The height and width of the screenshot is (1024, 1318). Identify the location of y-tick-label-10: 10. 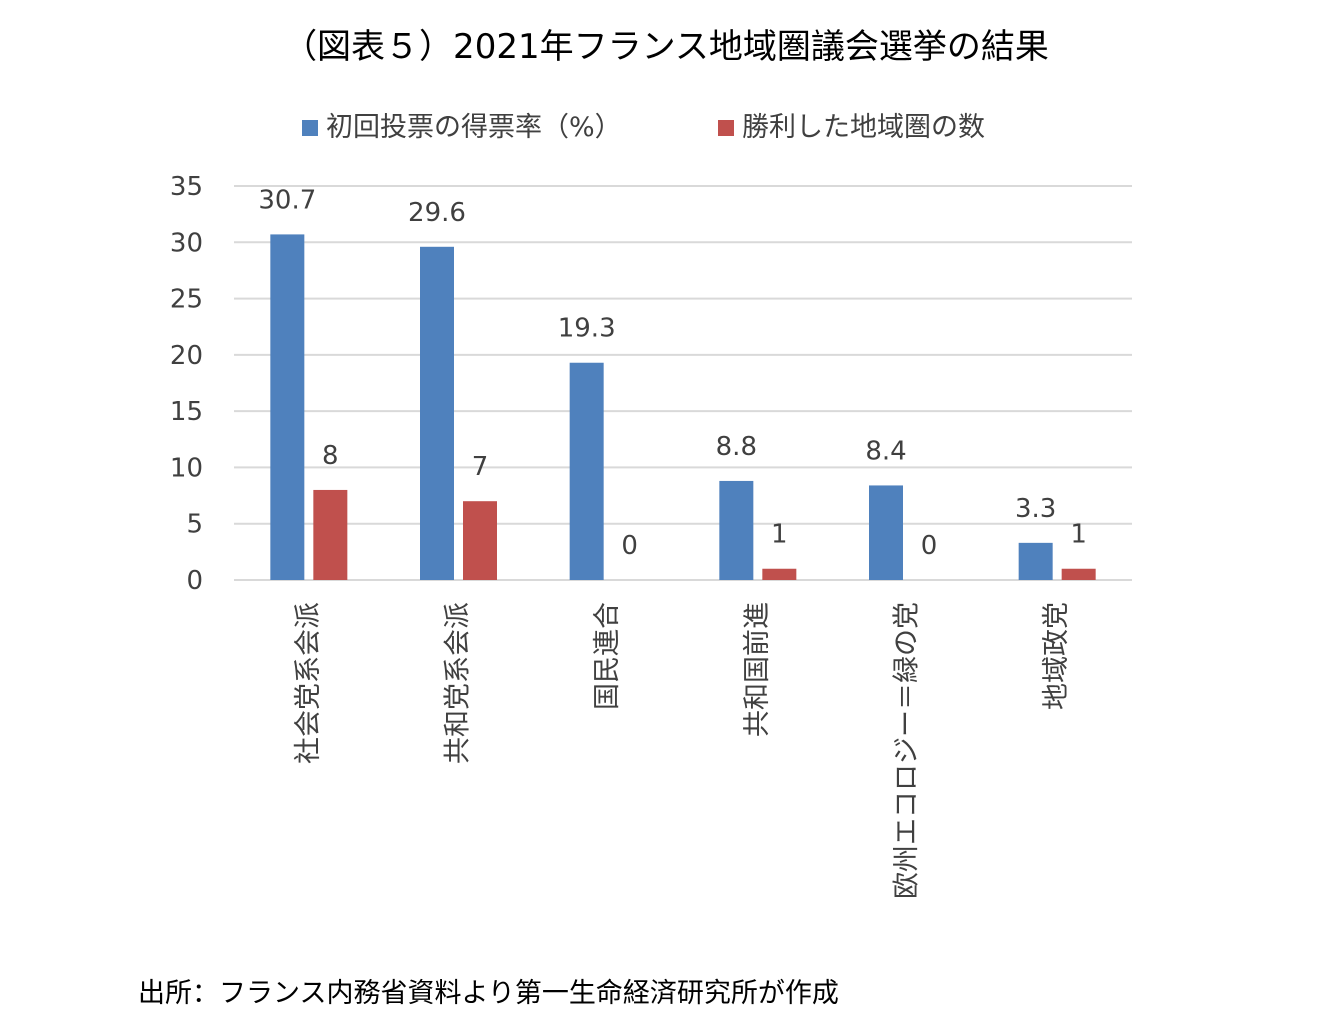
(186, 468).